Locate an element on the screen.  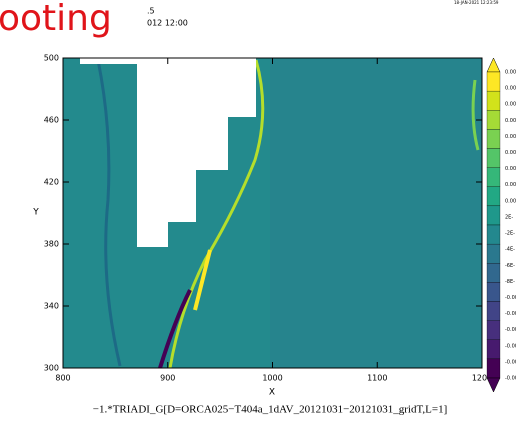
y-tick-label: 420 is located at coordinates (51, 182).